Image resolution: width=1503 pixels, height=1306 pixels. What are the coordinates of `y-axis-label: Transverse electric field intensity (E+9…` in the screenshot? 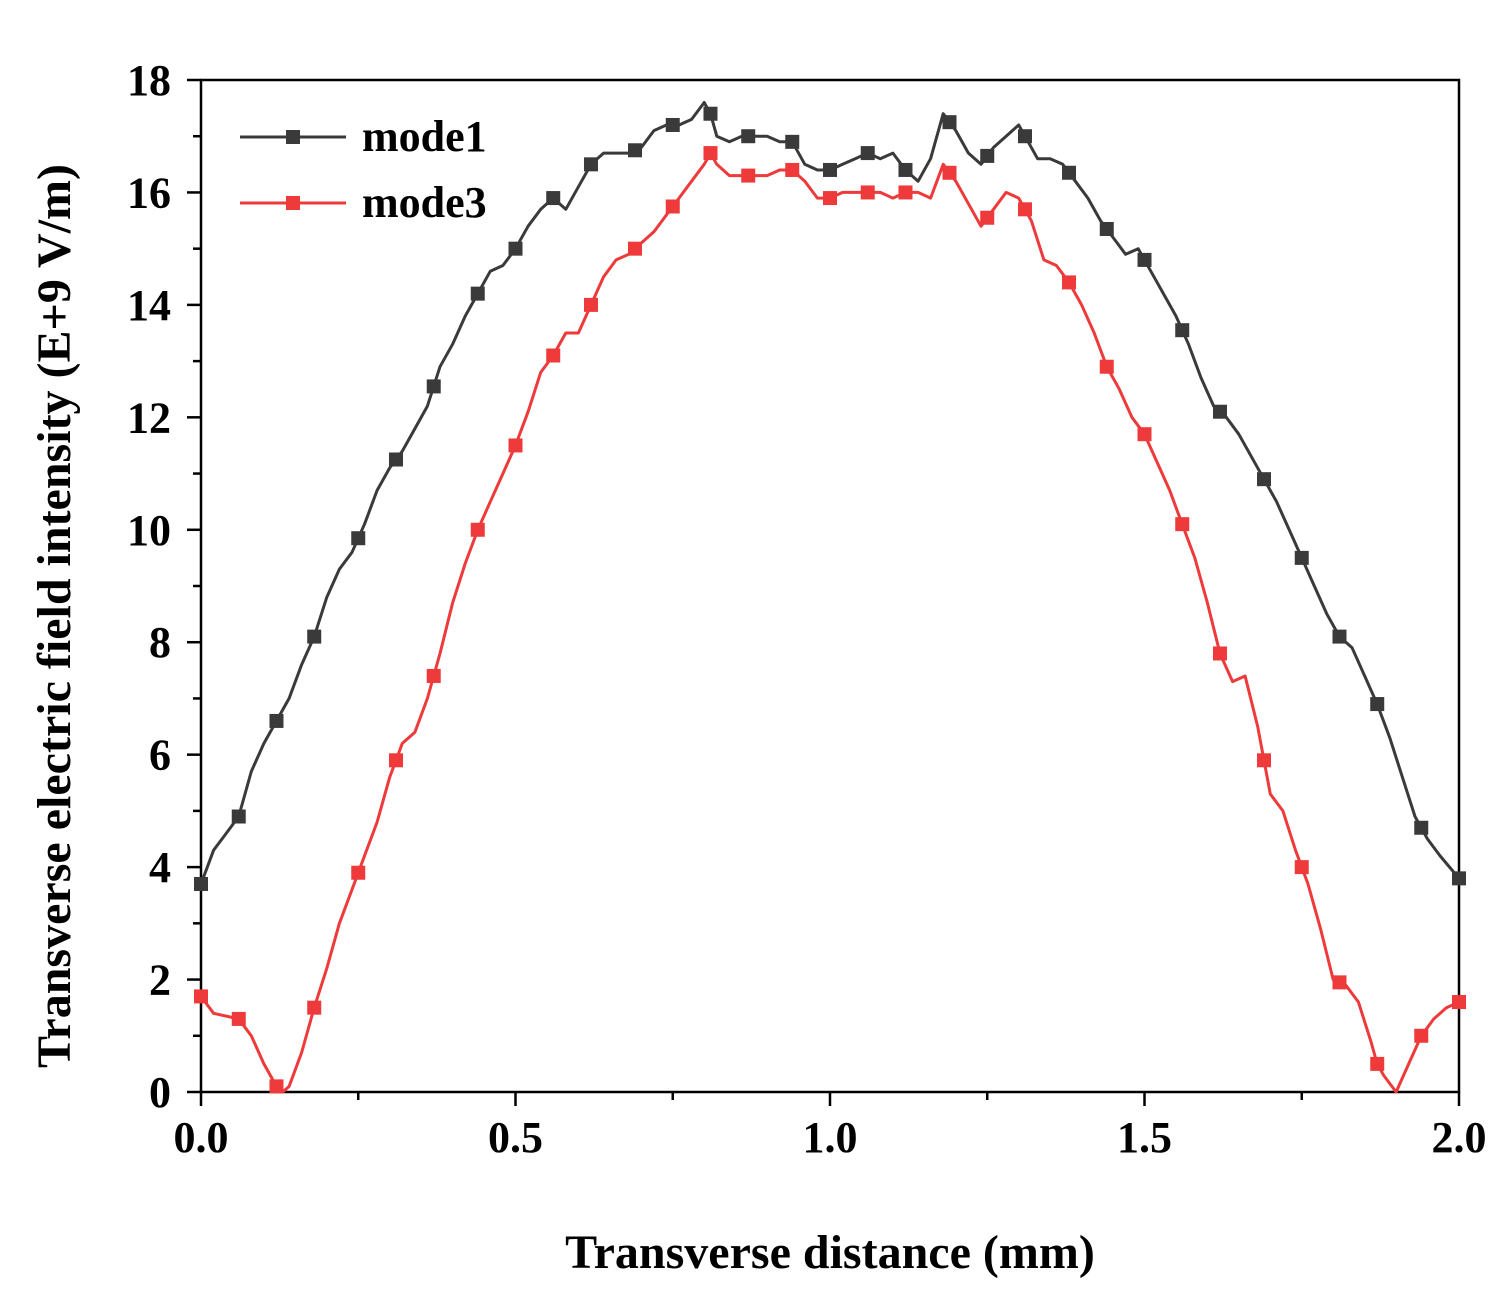 It's located at (54, 616).